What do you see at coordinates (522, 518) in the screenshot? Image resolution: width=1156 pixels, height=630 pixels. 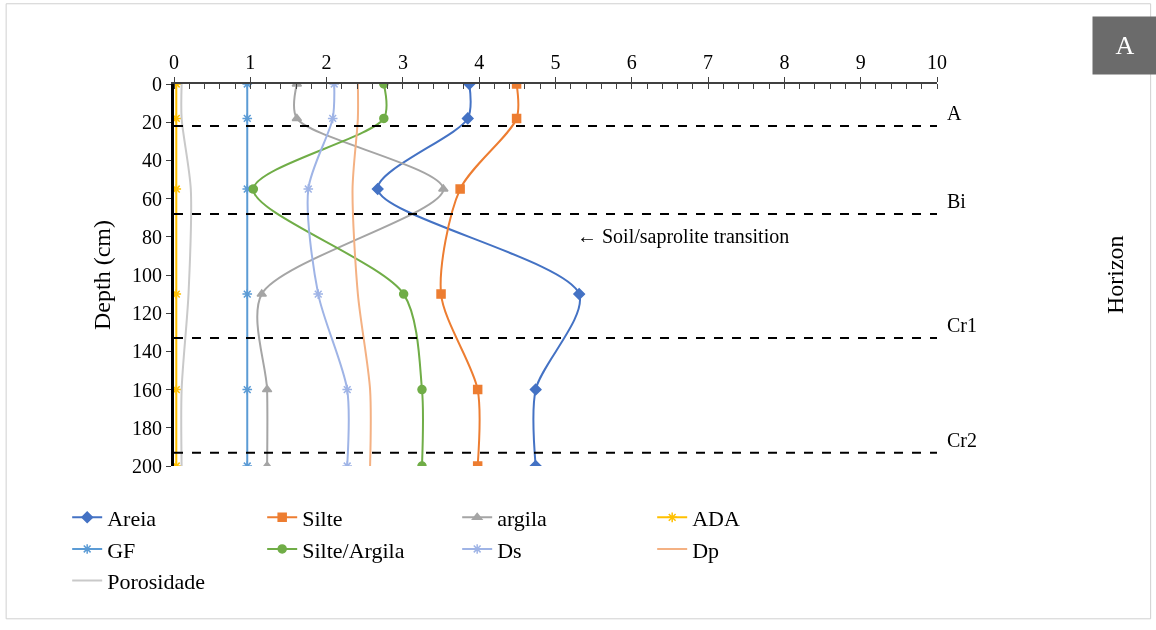 I see `legend-label: argila` at bounding box center [522, 518].